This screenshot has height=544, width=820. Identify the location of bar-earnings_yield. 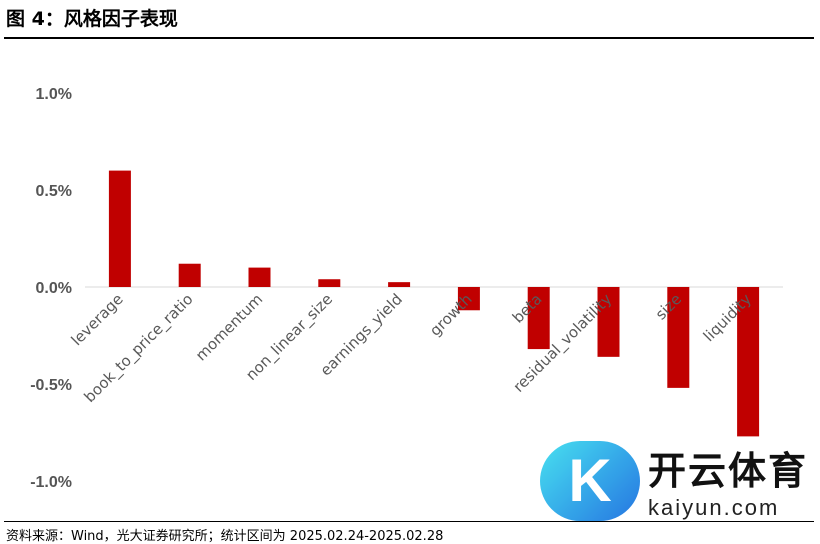
(399, 284).